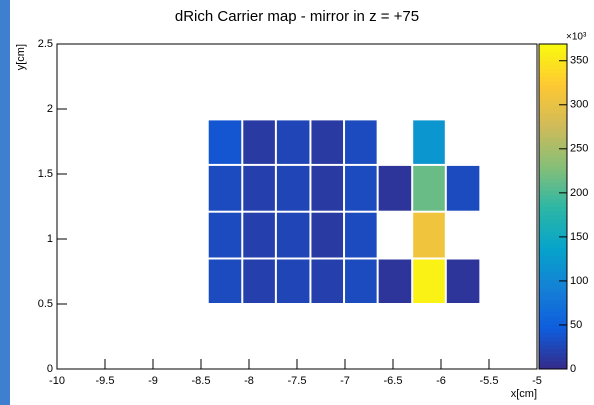 The width and height of the screenshot is (594, 405). Describe the element at coordinates (579, 281) in the screenshot. I see `colorbar-tick-label: 100` at that location.